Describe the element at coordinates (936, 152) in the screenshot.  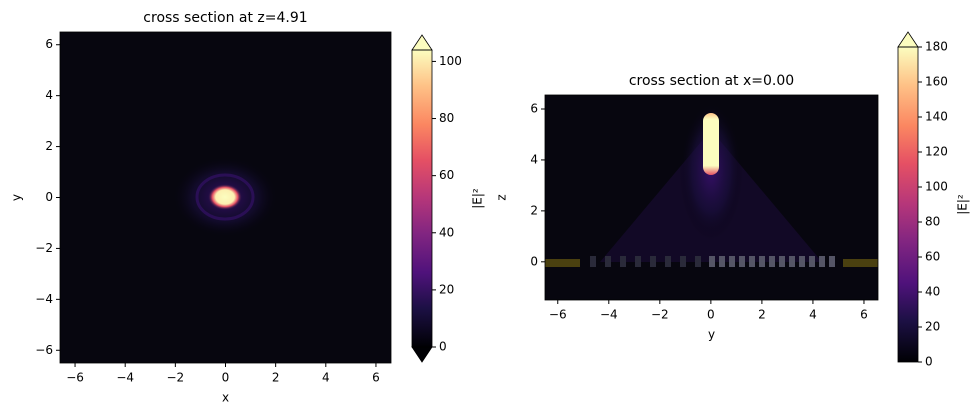
I see `colorbar-tick-label: 120` at that location.